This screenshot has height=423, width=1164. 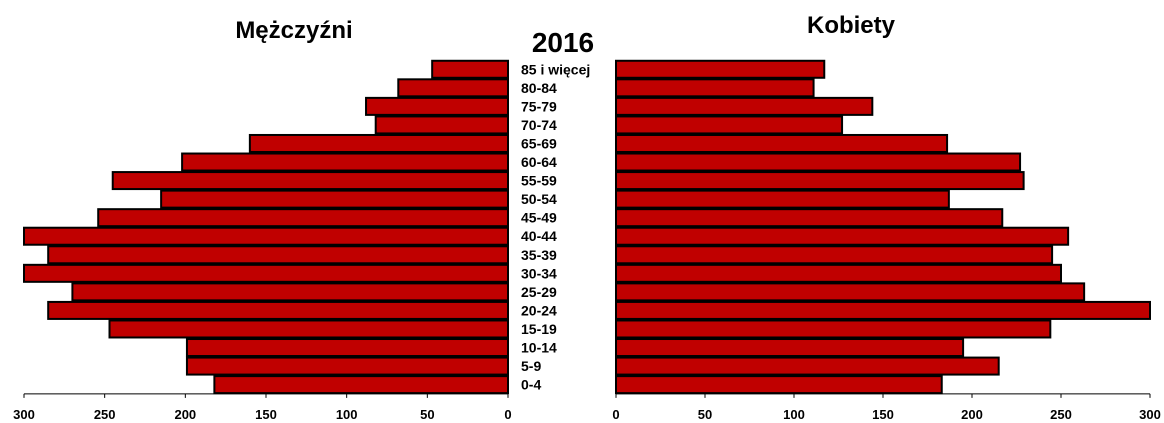 I want to click on right-tick-label-4: 200, so click(x=972, y=414).